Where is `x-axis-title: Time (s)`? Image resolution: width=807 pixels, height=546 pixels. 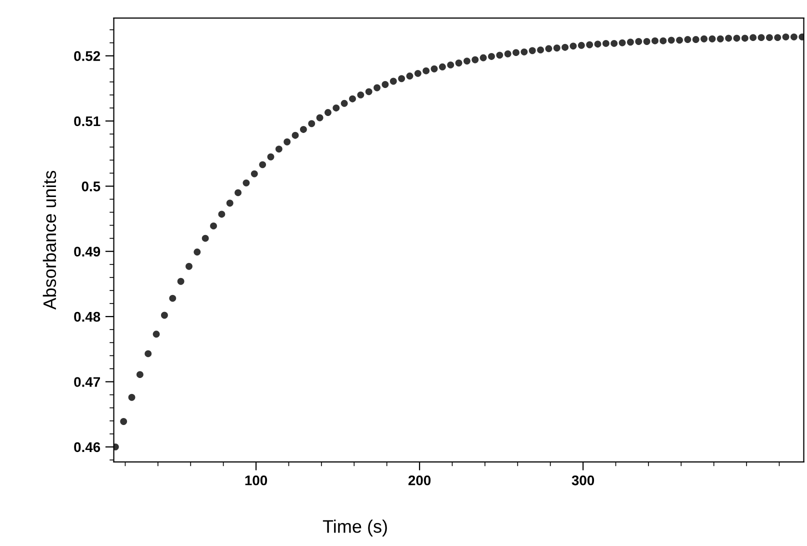
x-axis-title: Time (s) is located at coordinates (354, 528).